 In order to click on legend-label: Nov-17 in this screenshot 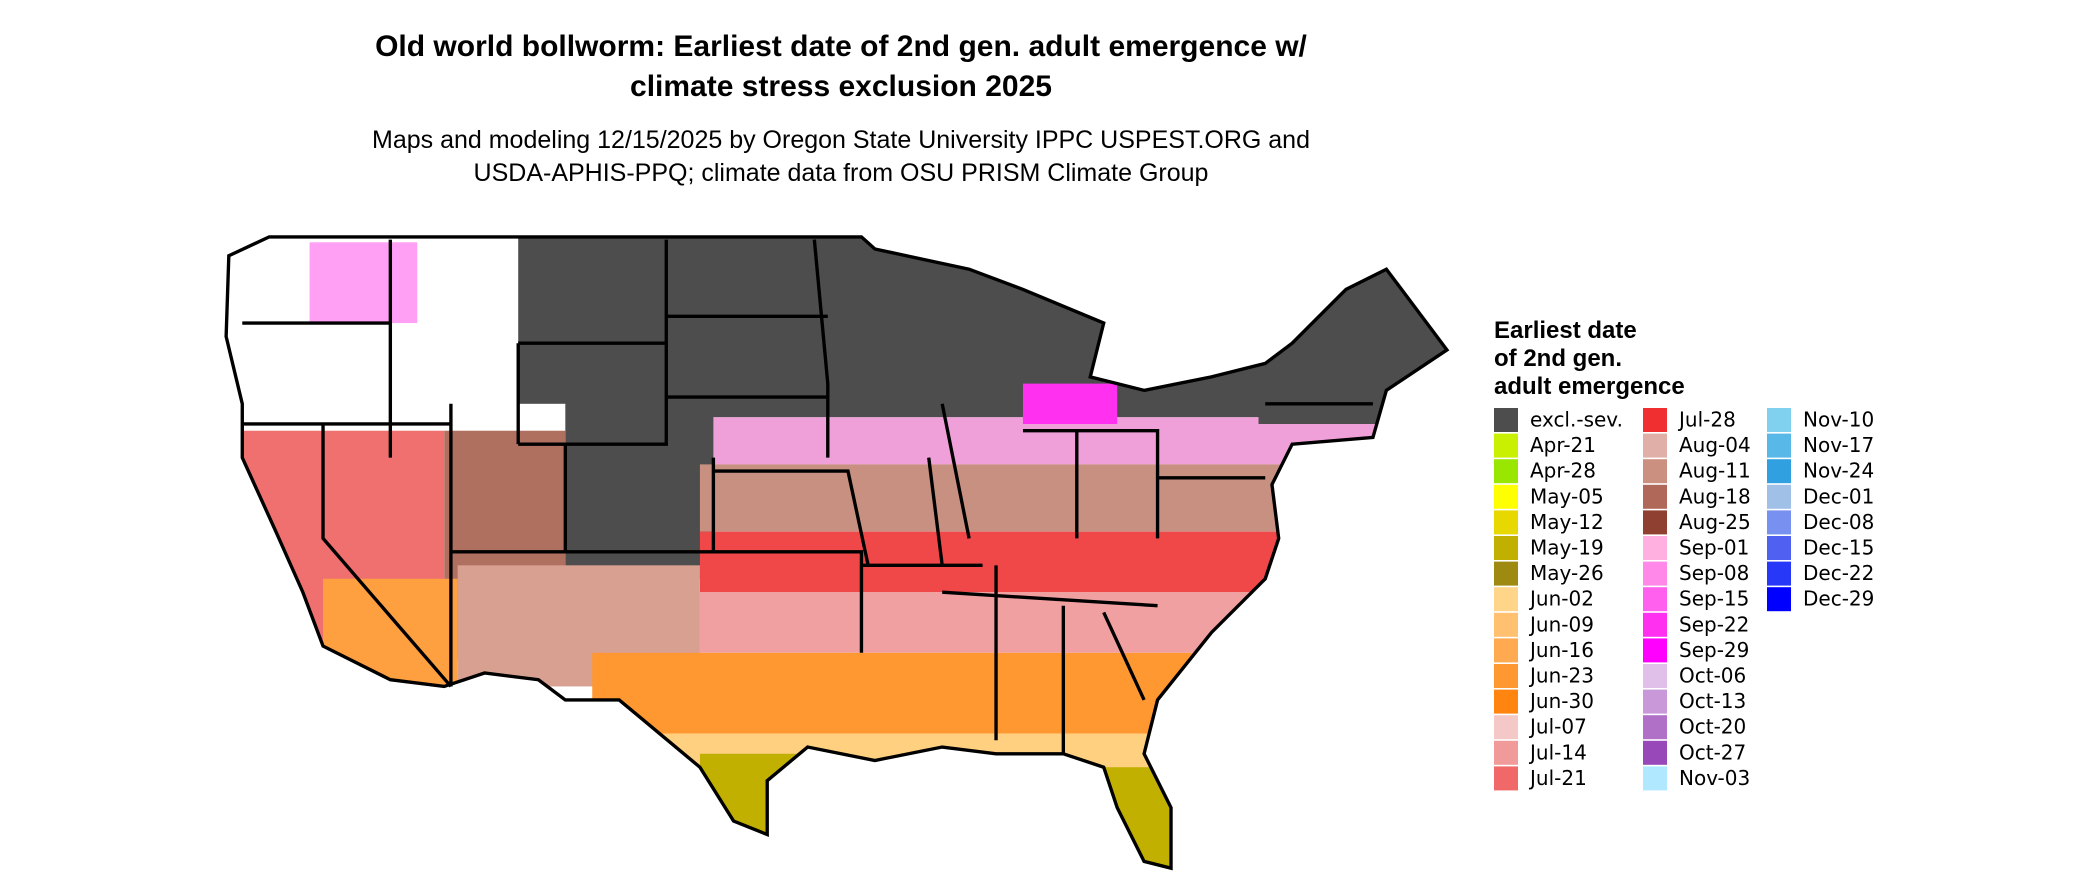, I will do `click(1838, 445)`.